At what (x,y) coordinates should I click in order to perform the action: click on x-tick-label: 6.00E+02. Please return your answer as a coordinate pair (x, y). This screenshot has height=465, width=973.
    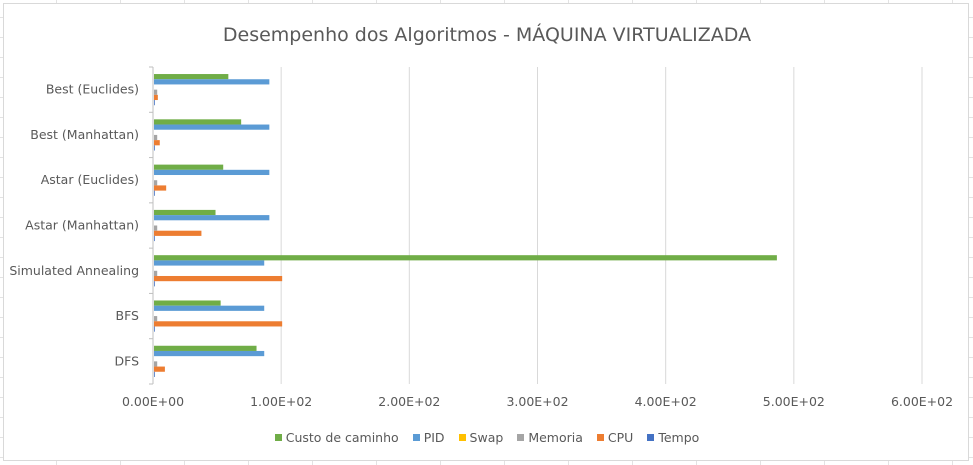
    Looking at the image, I should click on (922, 401).